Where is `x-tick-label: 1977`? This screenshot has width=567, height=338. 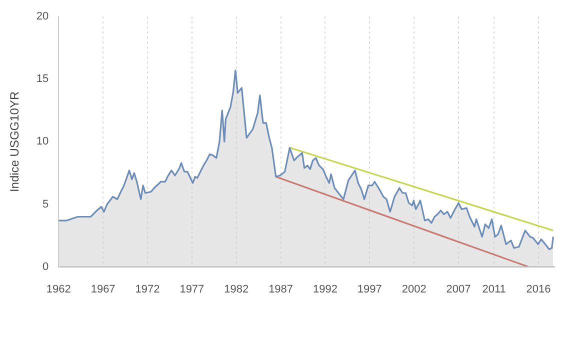 x-tick-label: 1977 is located at coordinates (192, 289).